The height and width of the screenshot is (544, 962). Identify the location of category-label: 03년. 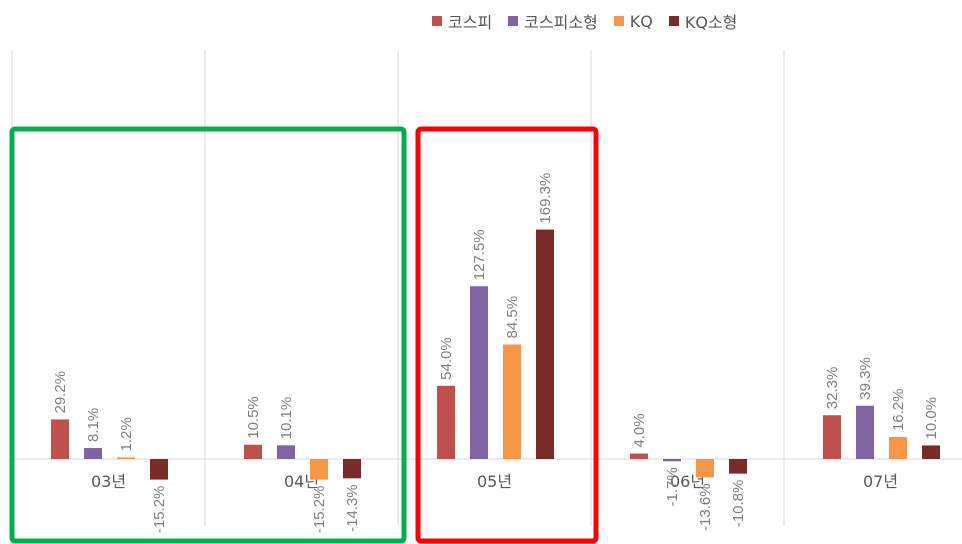
(108, 481).